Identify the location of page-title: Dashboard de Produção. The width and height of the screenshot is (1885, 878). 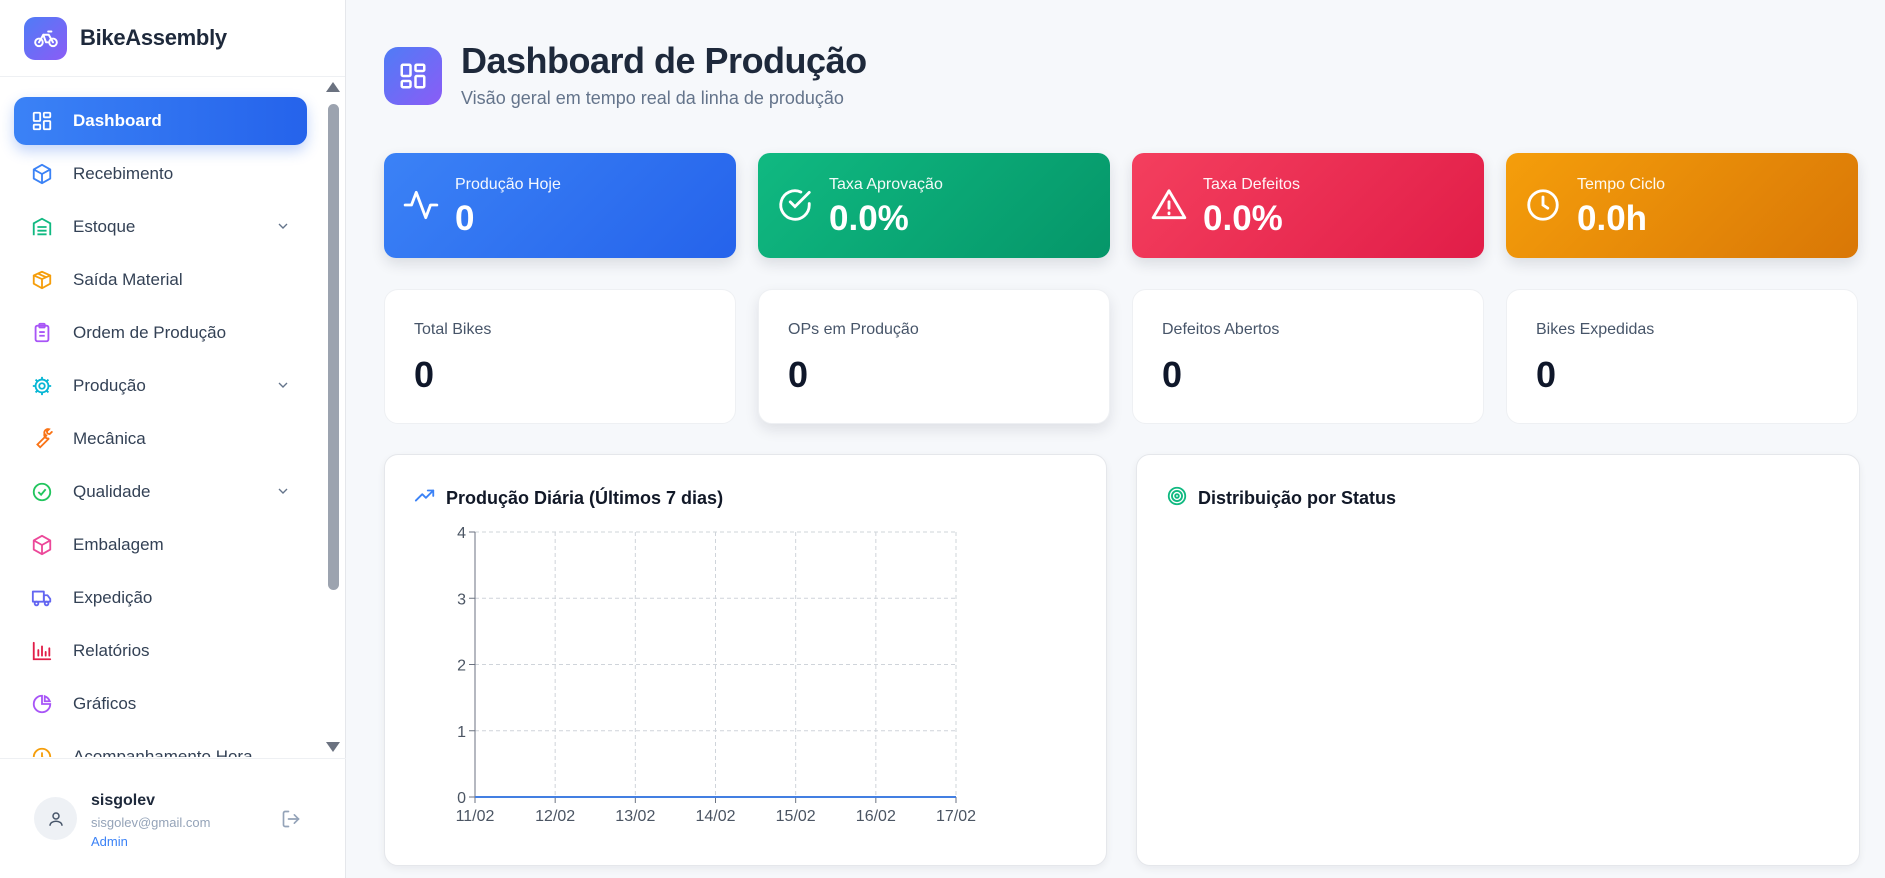
(664, 60).